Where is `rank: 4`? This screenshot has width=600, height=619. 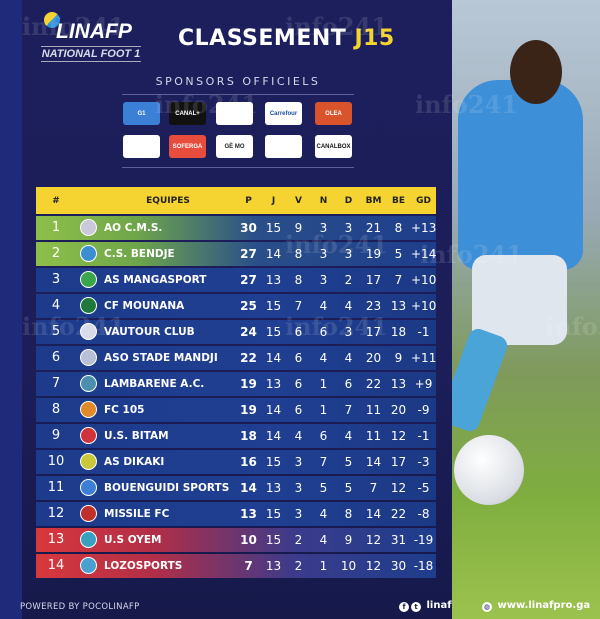
rank: 4 is located at coordinates (56, 306).